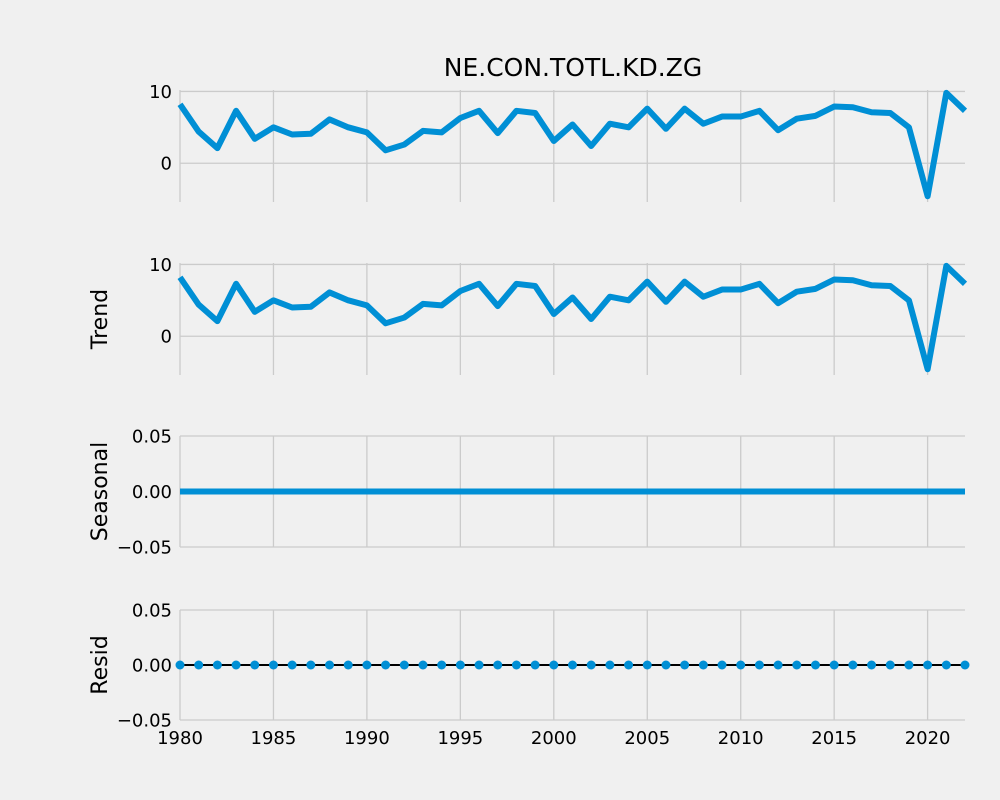 The width and height of the screenshot is (1000, 800). Describe the element at coordinates (647, 738) in the screenshot. I see `x-tick-label: 2005` at that location.